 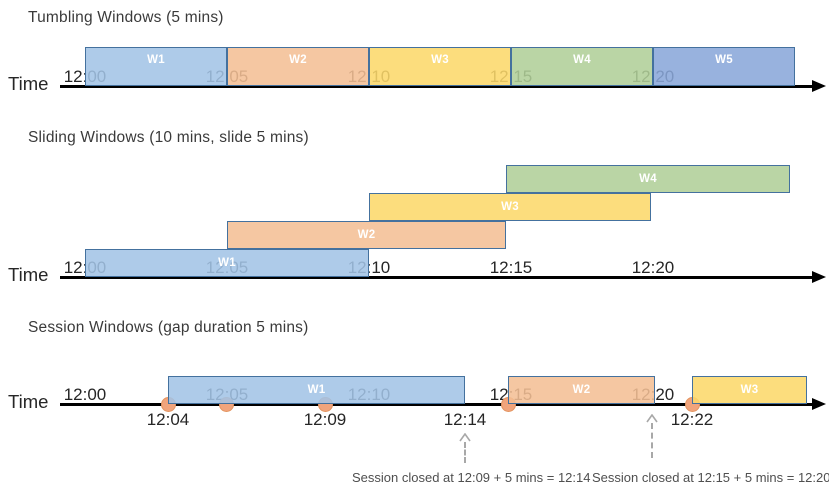 What do you see at coordinates (511, 267) in the screenshot?
I see `sliding-tick: 12:15` at bounding box center [511, 267].